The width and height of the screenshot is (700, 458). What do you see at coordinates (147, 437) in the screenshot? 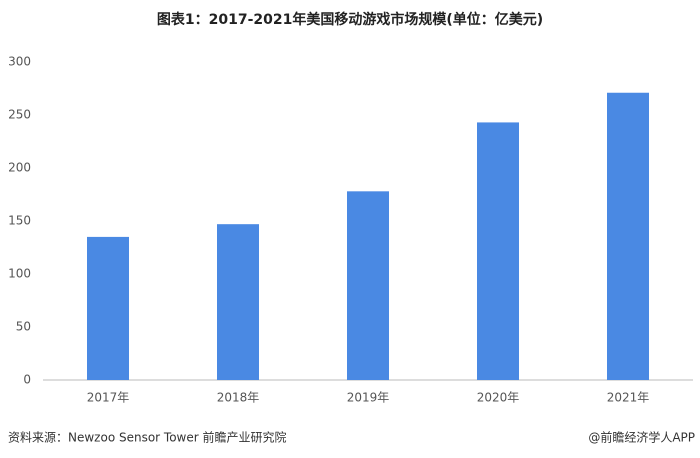
I see `source-note: 资料来源：Newzoo Sensor Tower 前瞻产业研究院` at bounding box center [147, 437].